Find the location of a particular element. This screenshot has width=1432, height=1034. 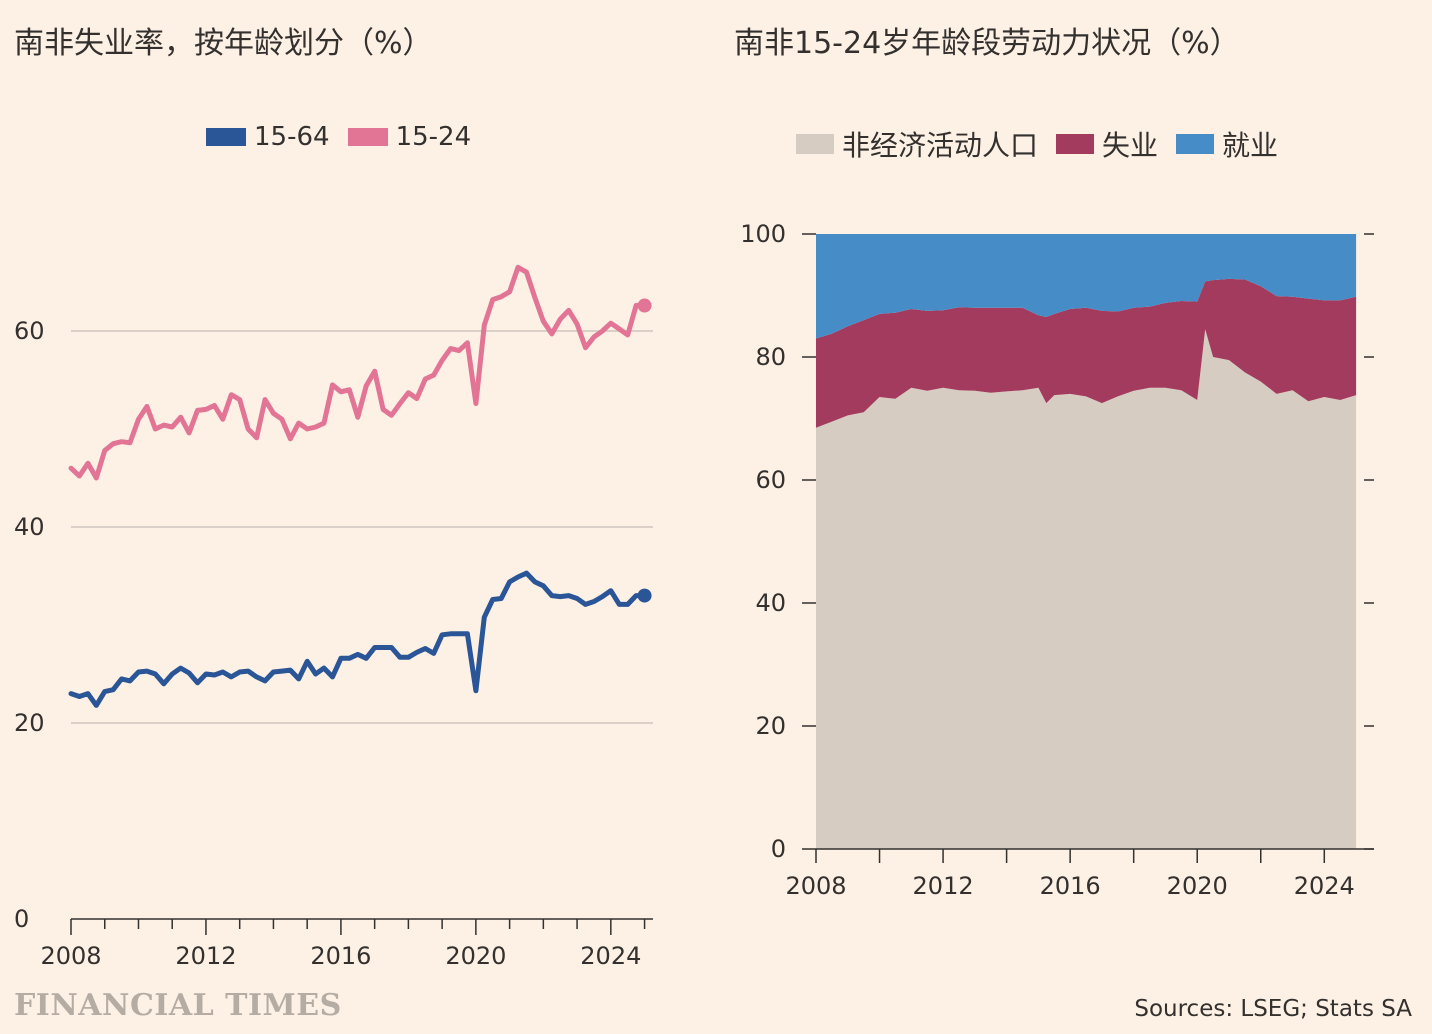

legend-label-inactive: 非经济活动人口 is located at coordinates (940, 145).